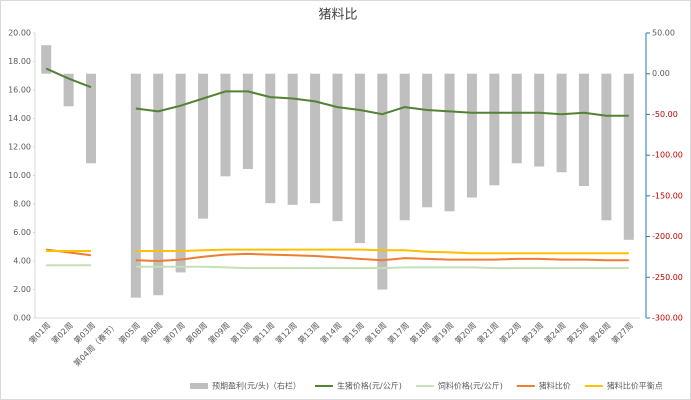 This screenshot has width=691, height=400. I want to click on y2-tick-label: -150.00, so click(667, 195).